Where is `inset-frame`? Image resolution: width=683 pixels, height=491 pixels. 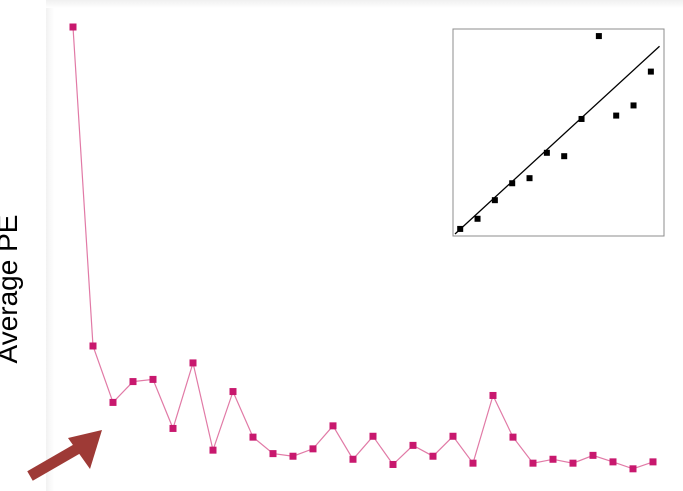 inset-frame is located at coordinates (558, 132).